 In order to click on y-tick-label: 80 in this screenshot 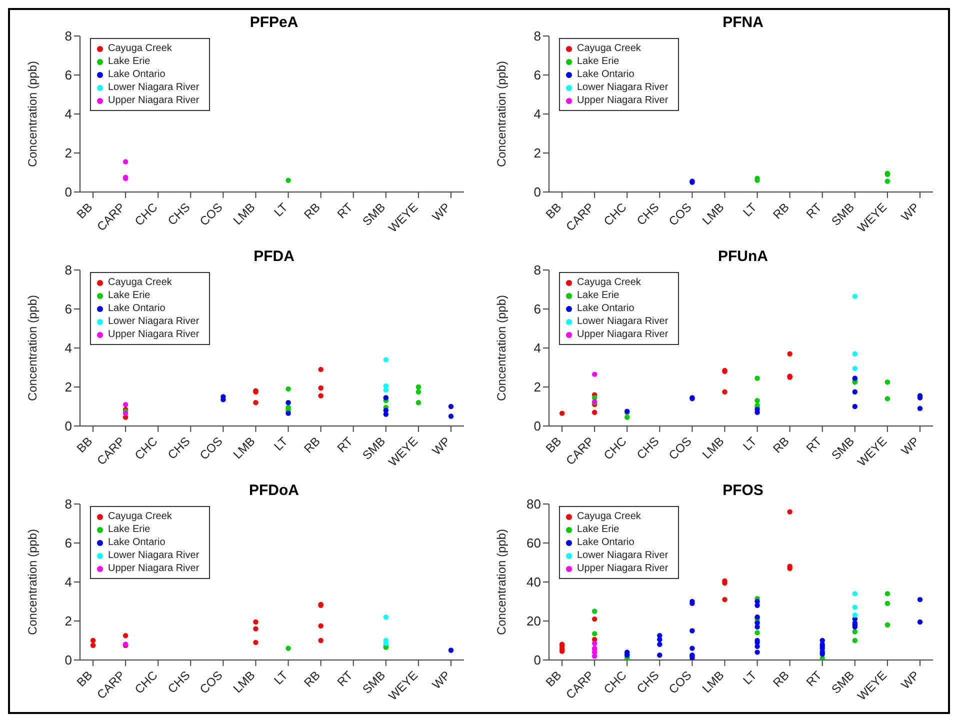, I will do `click(533, 504)`.